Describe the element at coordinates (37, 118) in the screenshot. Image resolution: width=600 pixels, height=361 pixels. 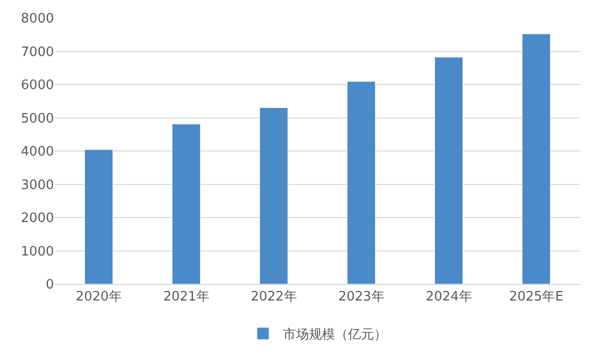
I see `y-tick-label: 5000` at that location.